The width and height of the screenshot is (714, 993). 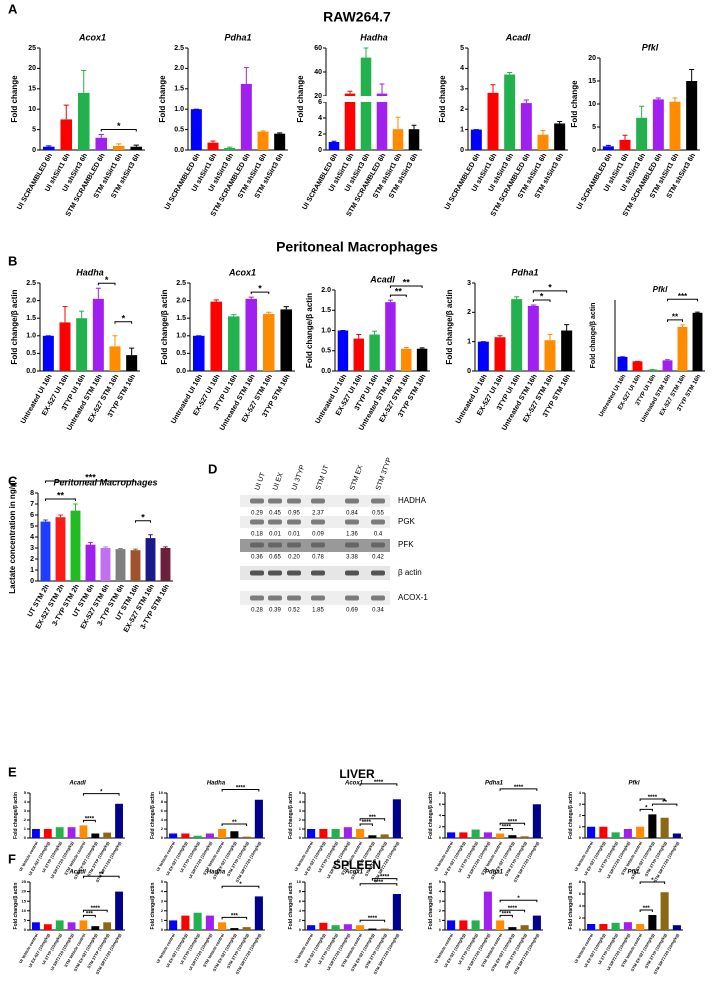 What do you see at coordinates (257, 558) in the screenshot?
I see `band-quantification: 0.36` at bounding box center [257, 558].